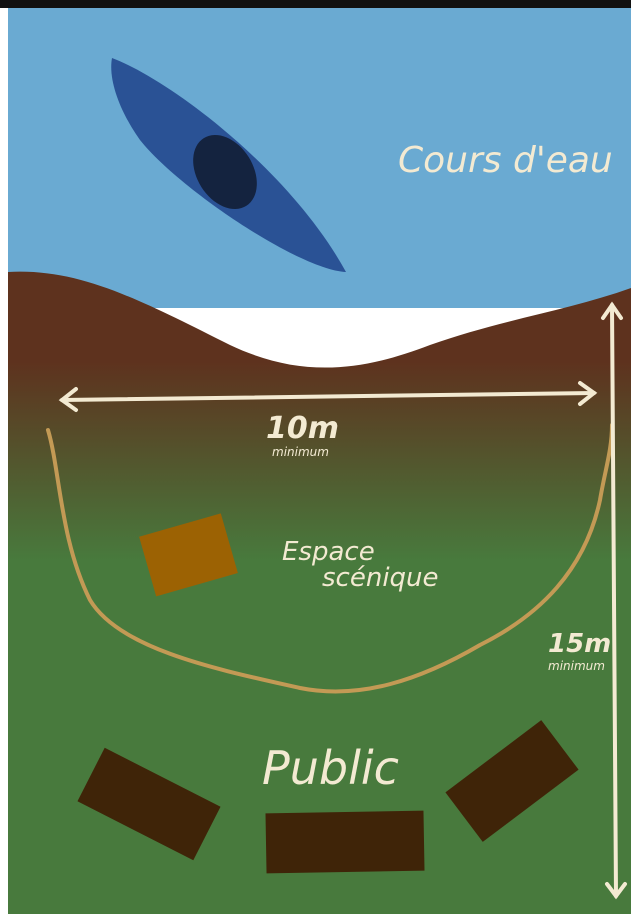 The image size is (631, 914). What do you see at coordinates (505, 160) in the screenshot?
I see `water-label: Cours d'eau` at bounding box center [505, 160].